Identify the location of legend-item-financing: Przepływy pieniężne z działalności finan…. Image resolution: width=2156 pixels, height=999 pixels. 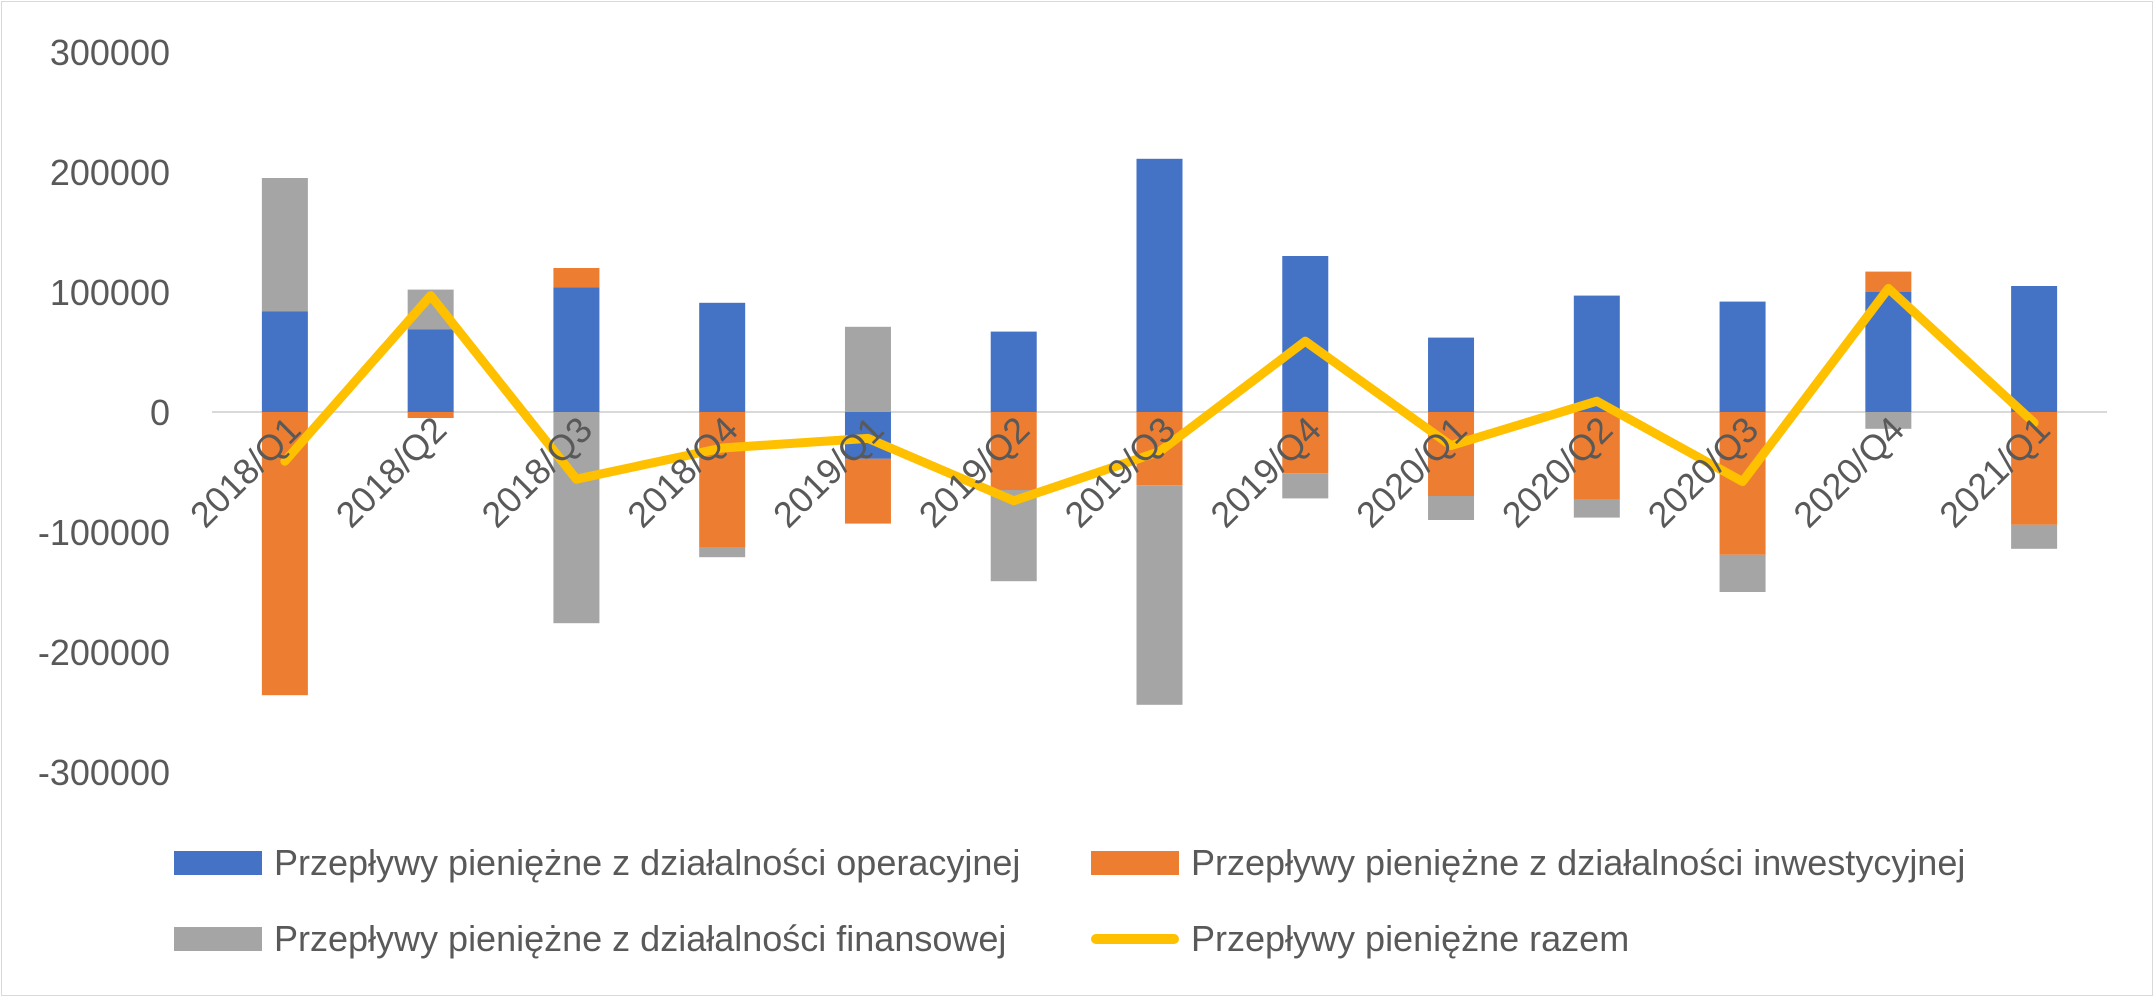
(590, 939).